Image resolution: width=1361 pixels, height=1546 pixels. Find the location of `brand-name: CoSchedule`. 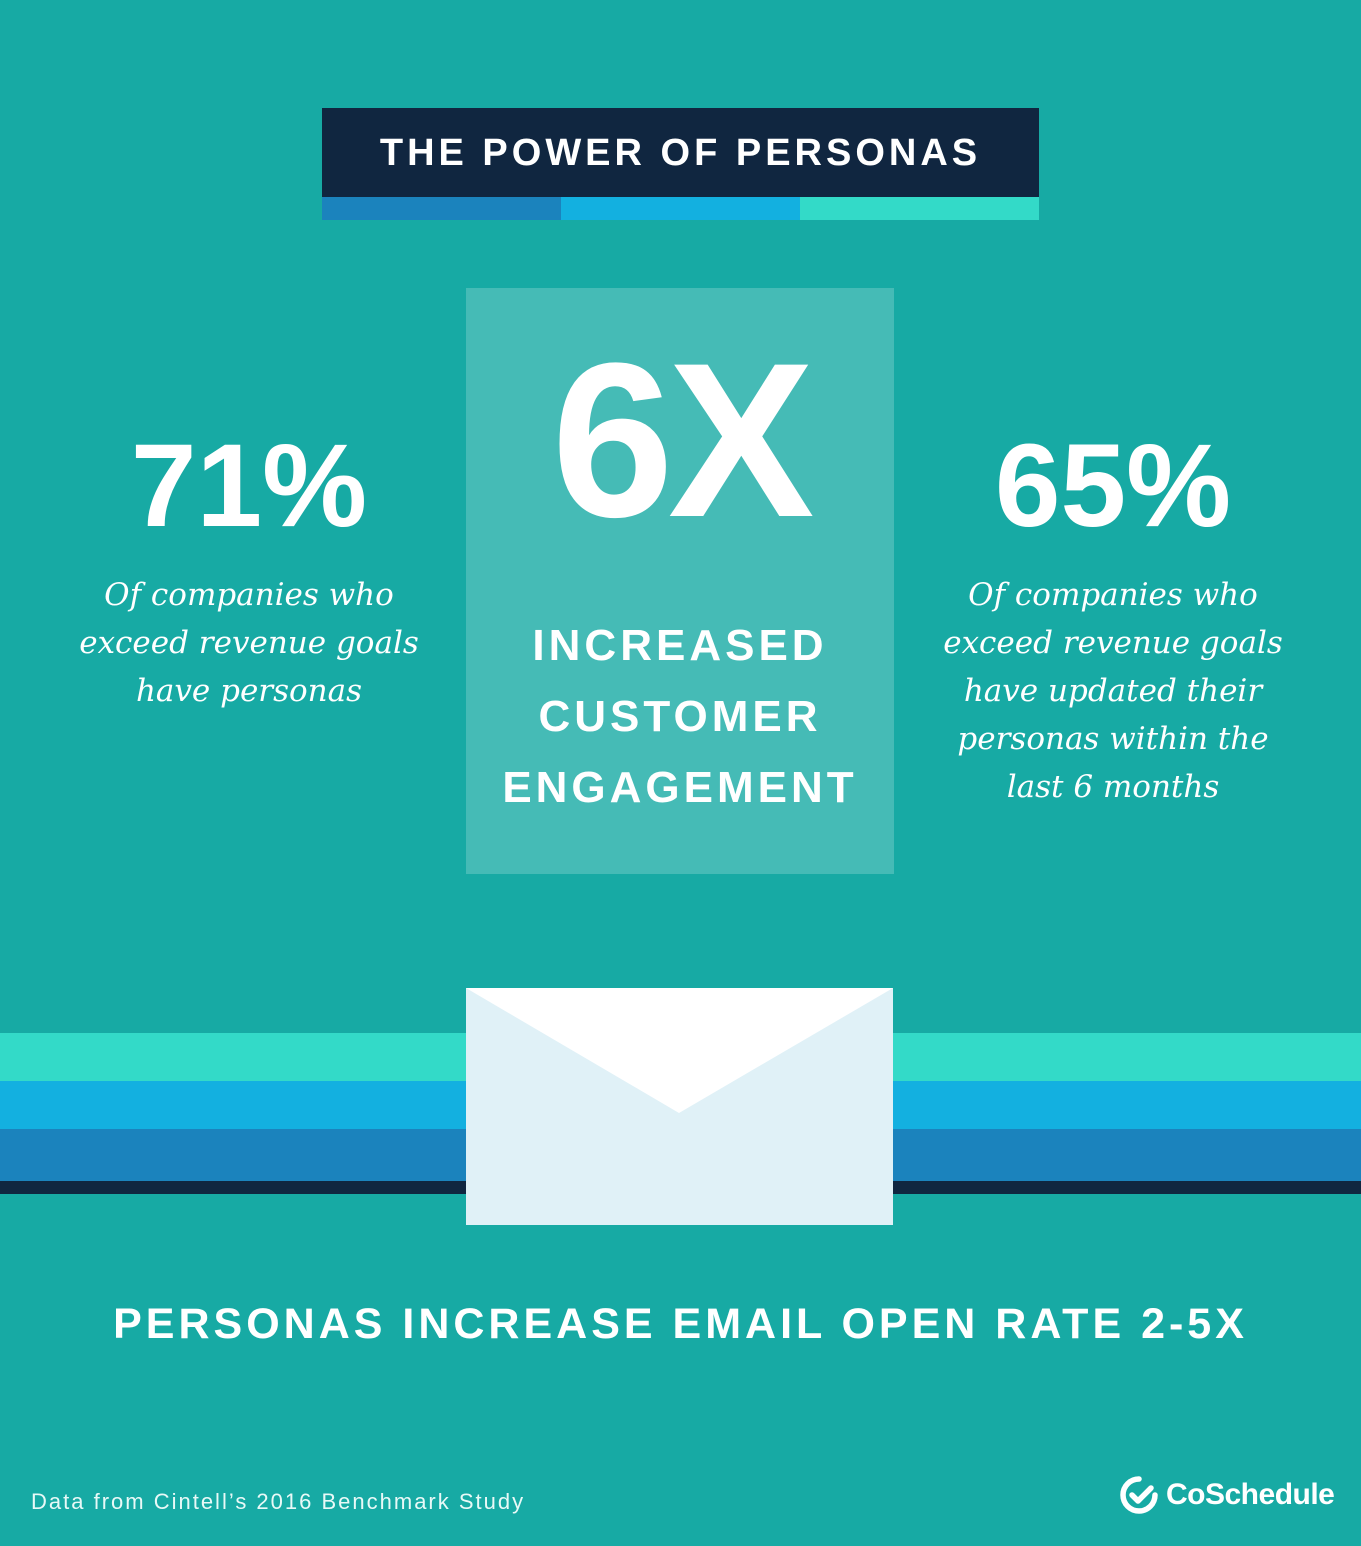

brand-name: CoSchedule is located at coordinates (1250, 1494).